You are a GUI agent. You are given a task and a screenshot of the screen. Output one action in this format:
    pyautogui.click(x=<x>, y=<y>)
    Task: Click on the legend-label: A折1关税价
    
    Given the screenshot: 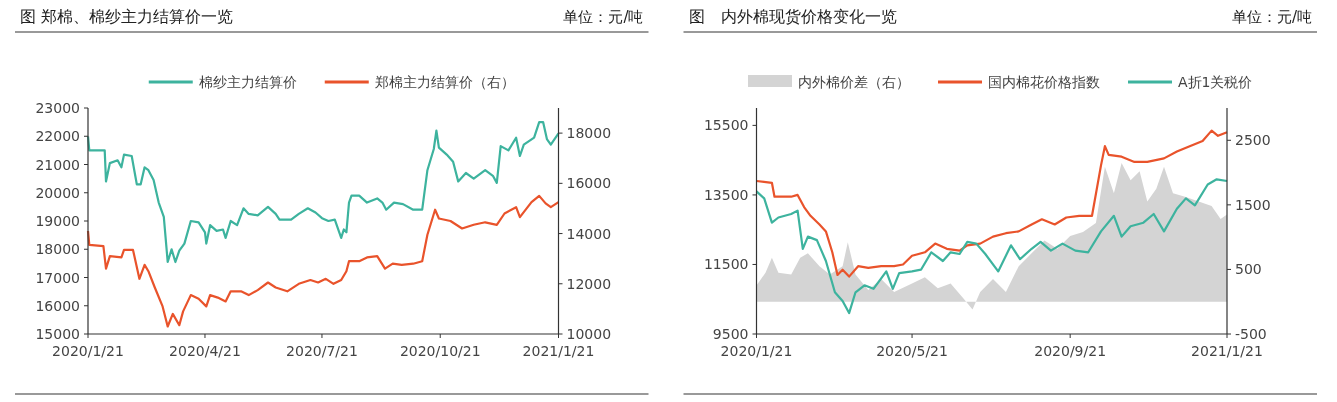 What is the action you would take?
    pyautogui.click(x=1215, y=82)
    